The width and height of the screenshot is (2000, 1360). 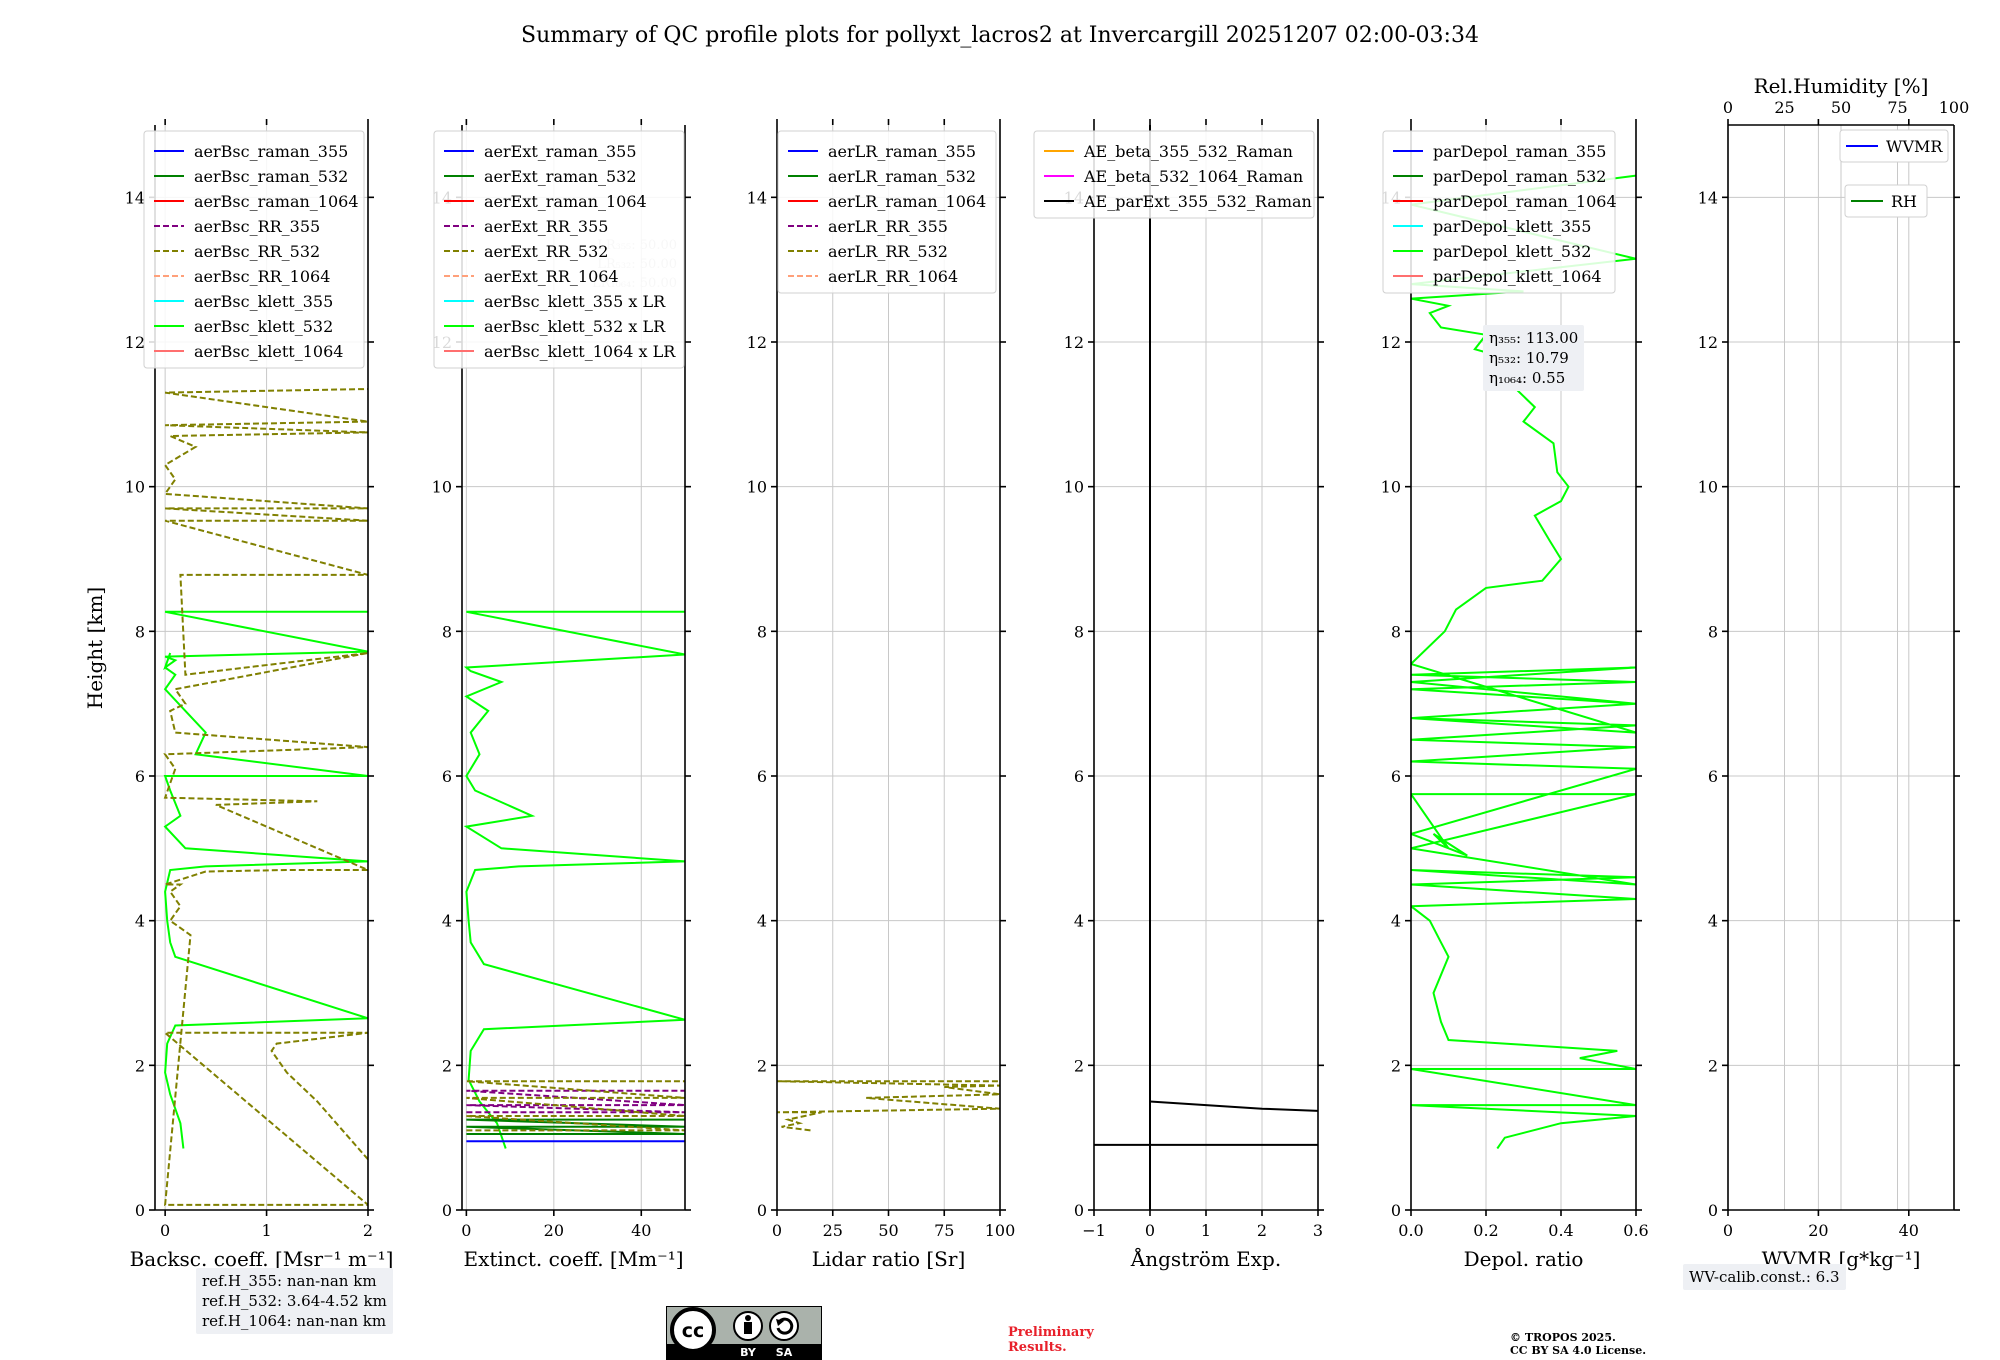 I want to click on legend-label: aerBsc_klett_355, so click(x=263, y=301).